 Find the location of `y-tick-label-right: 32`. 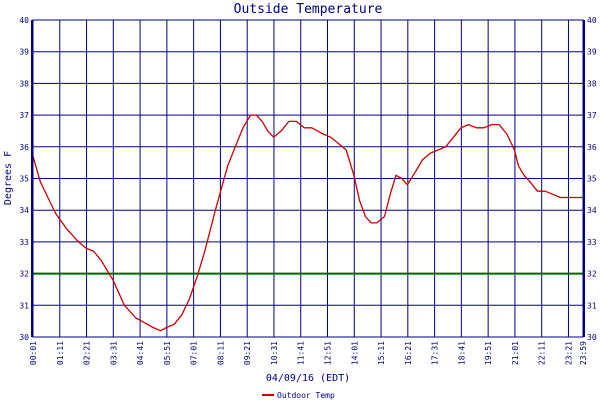

y-tick-label-right: 32 is located at coordinates (592, 274).